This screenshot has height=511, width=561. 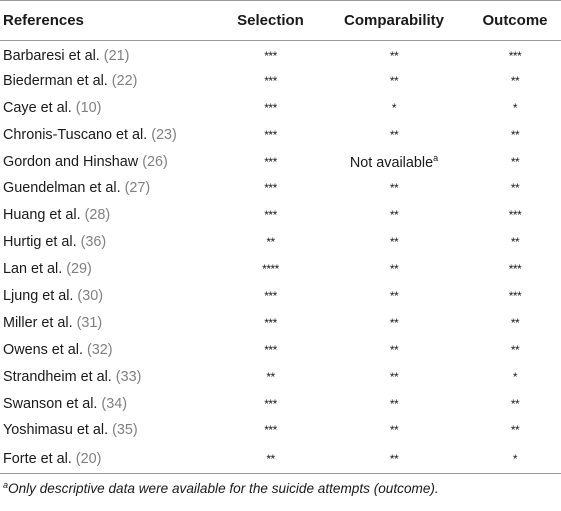 What do you see at coordinates (100, 349) in the screenshot?
I see `citation-number: (32)` at bounding box center [100, 349].